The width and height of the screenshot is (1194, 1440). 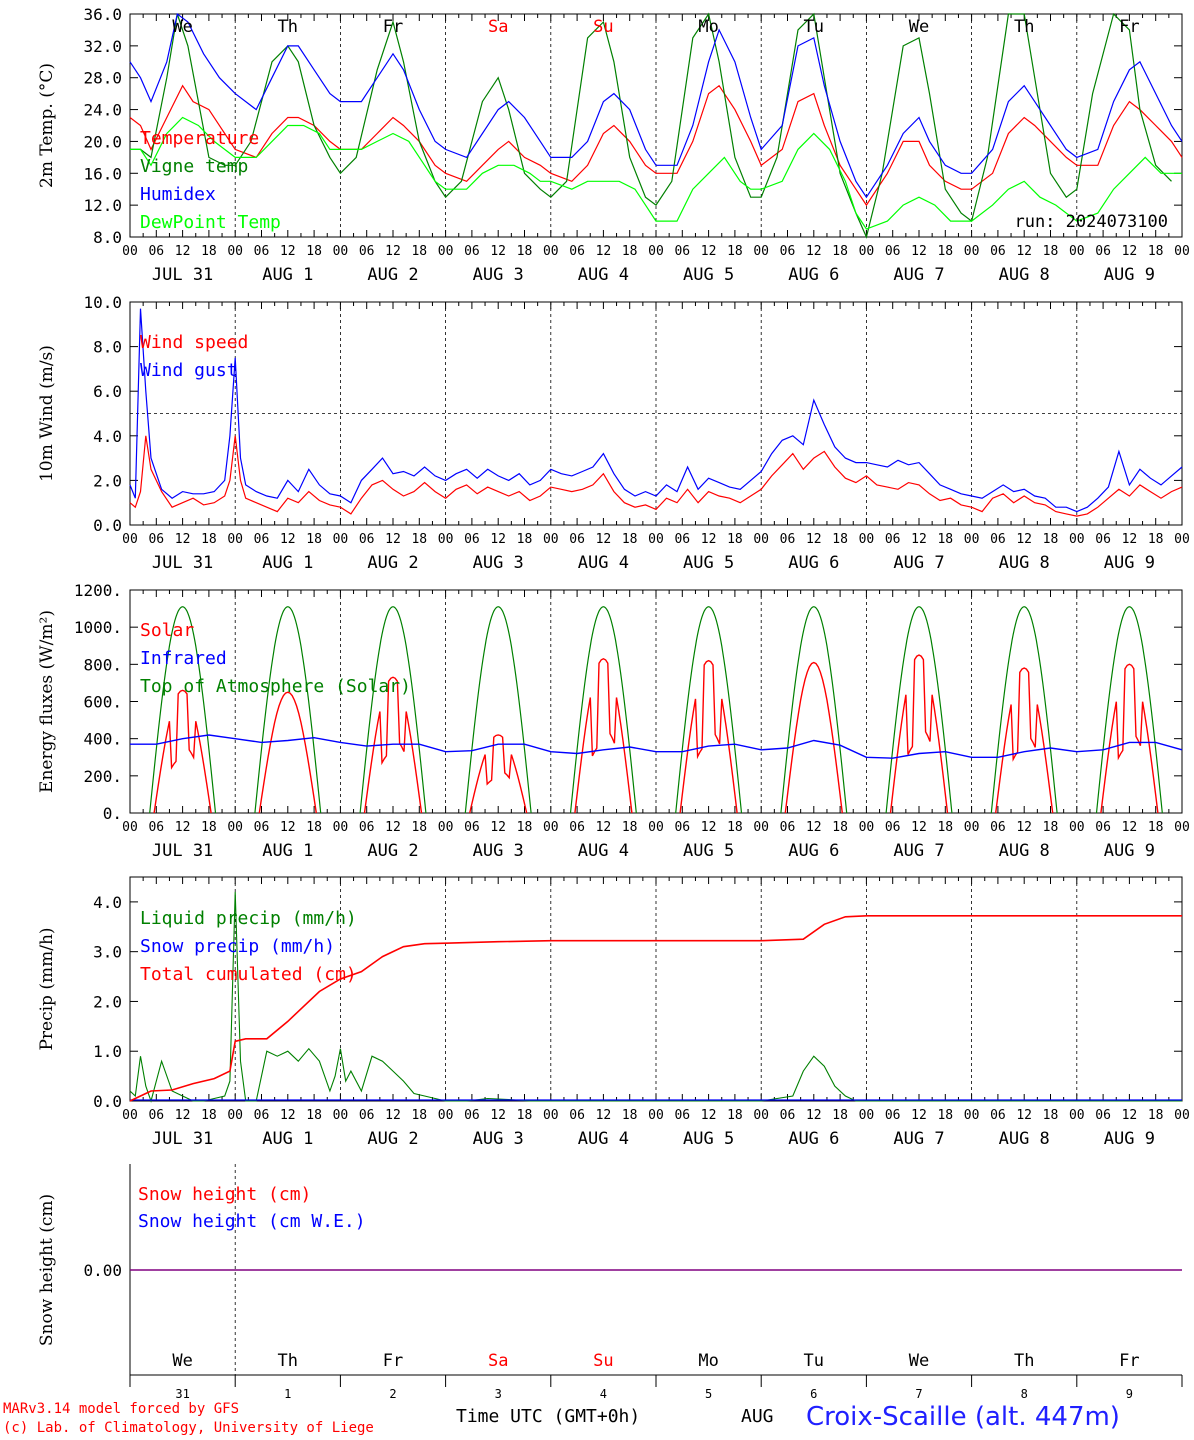 I want to click on weekday-label-bottom: Su, so click(x=603, y=1361).